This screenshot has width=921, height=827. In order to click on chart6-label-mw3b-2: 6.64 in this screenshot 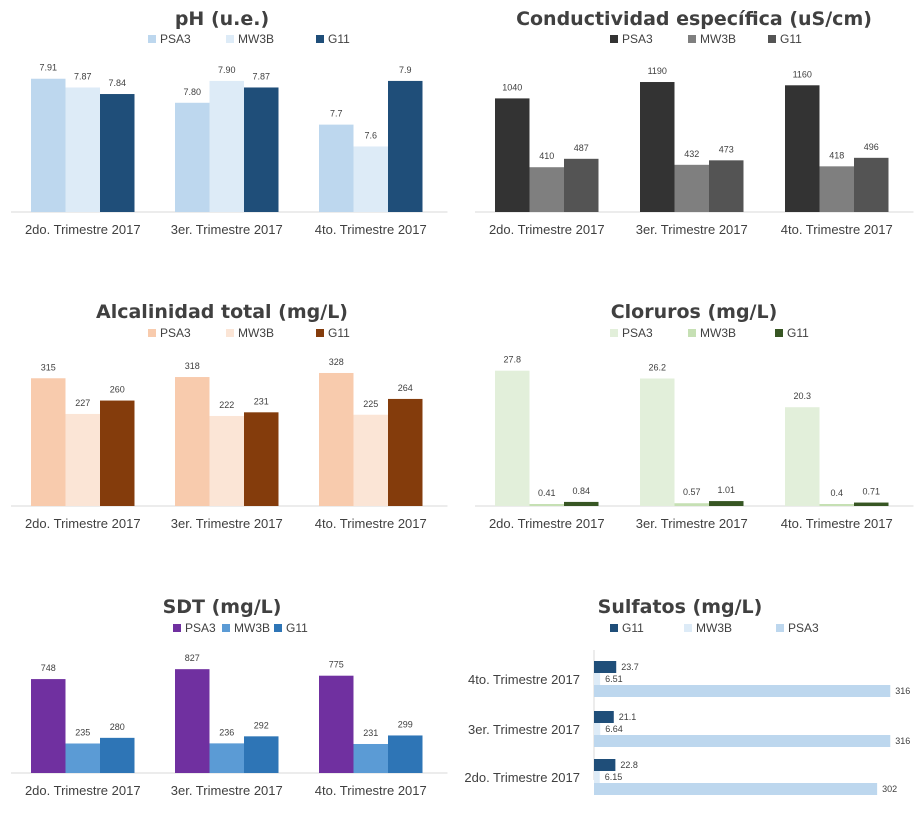, I will do `click(614, 729)`.